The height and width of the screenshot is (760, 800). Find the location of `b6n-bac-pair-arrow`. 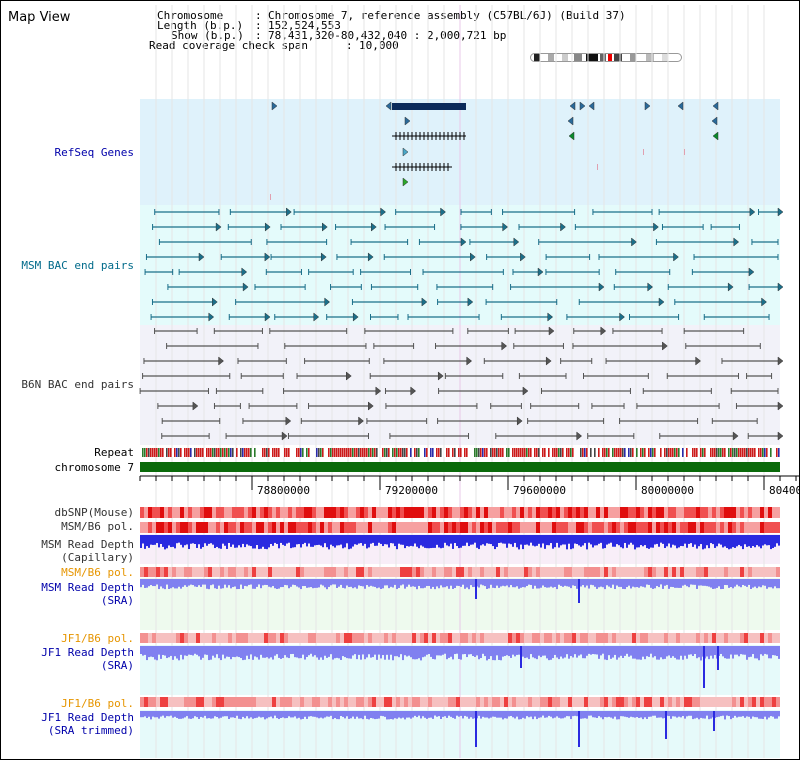

b6n-bac-pair-arrow is located at coordinates (371, 406).